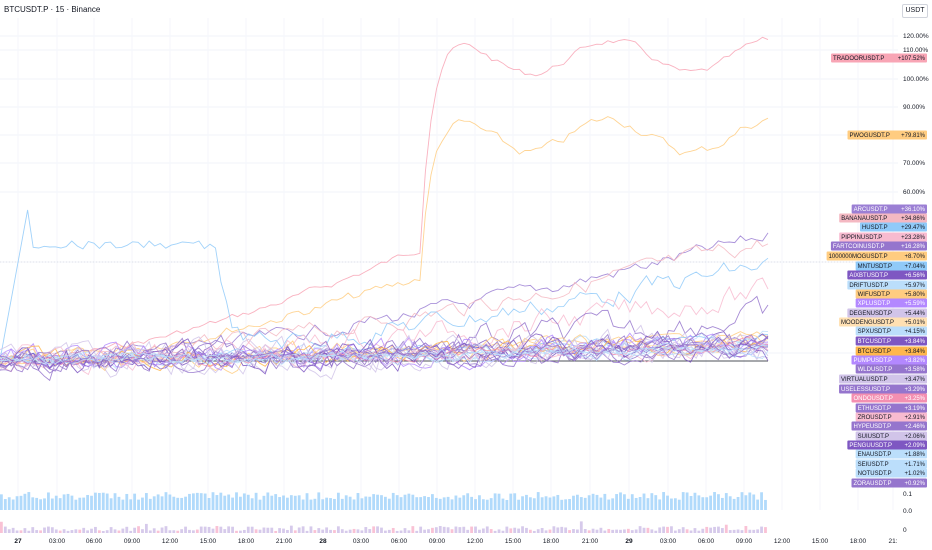 The image size is (932, 550). What do you see at coordinates (875, 267) in the screenshot?
I see `series-tag-name: MNTUSDT.P` at bounding box center [875, 267].